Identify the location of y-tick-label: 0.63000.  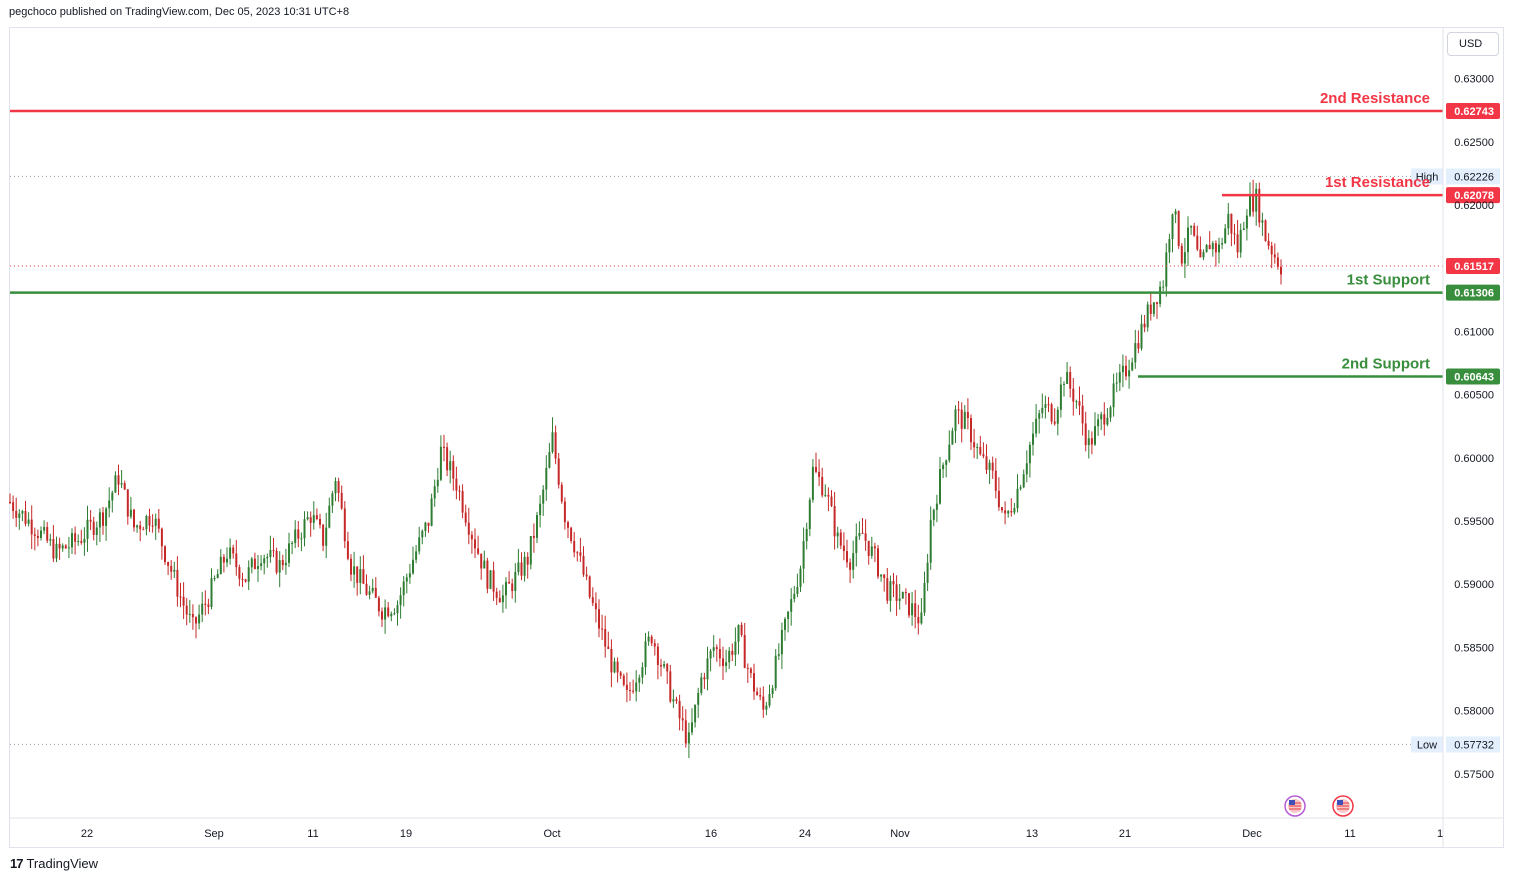
(1474, 80).